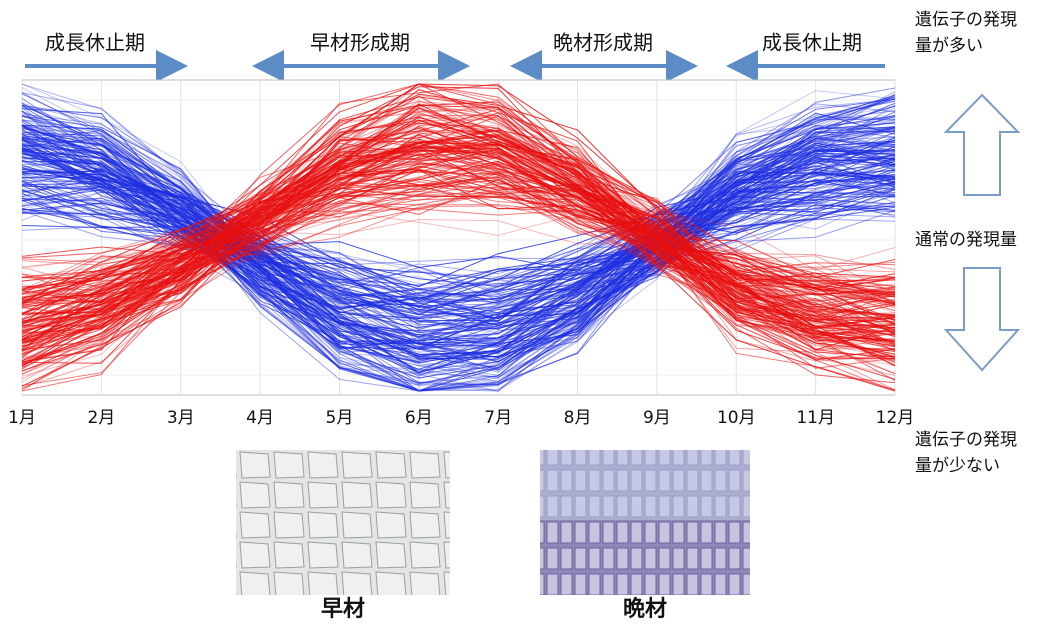 This screenshot has height=625, width=1057. Describe the element at coordinates (343, 609) in the screenshot. I see `caption: 早材` at that location.